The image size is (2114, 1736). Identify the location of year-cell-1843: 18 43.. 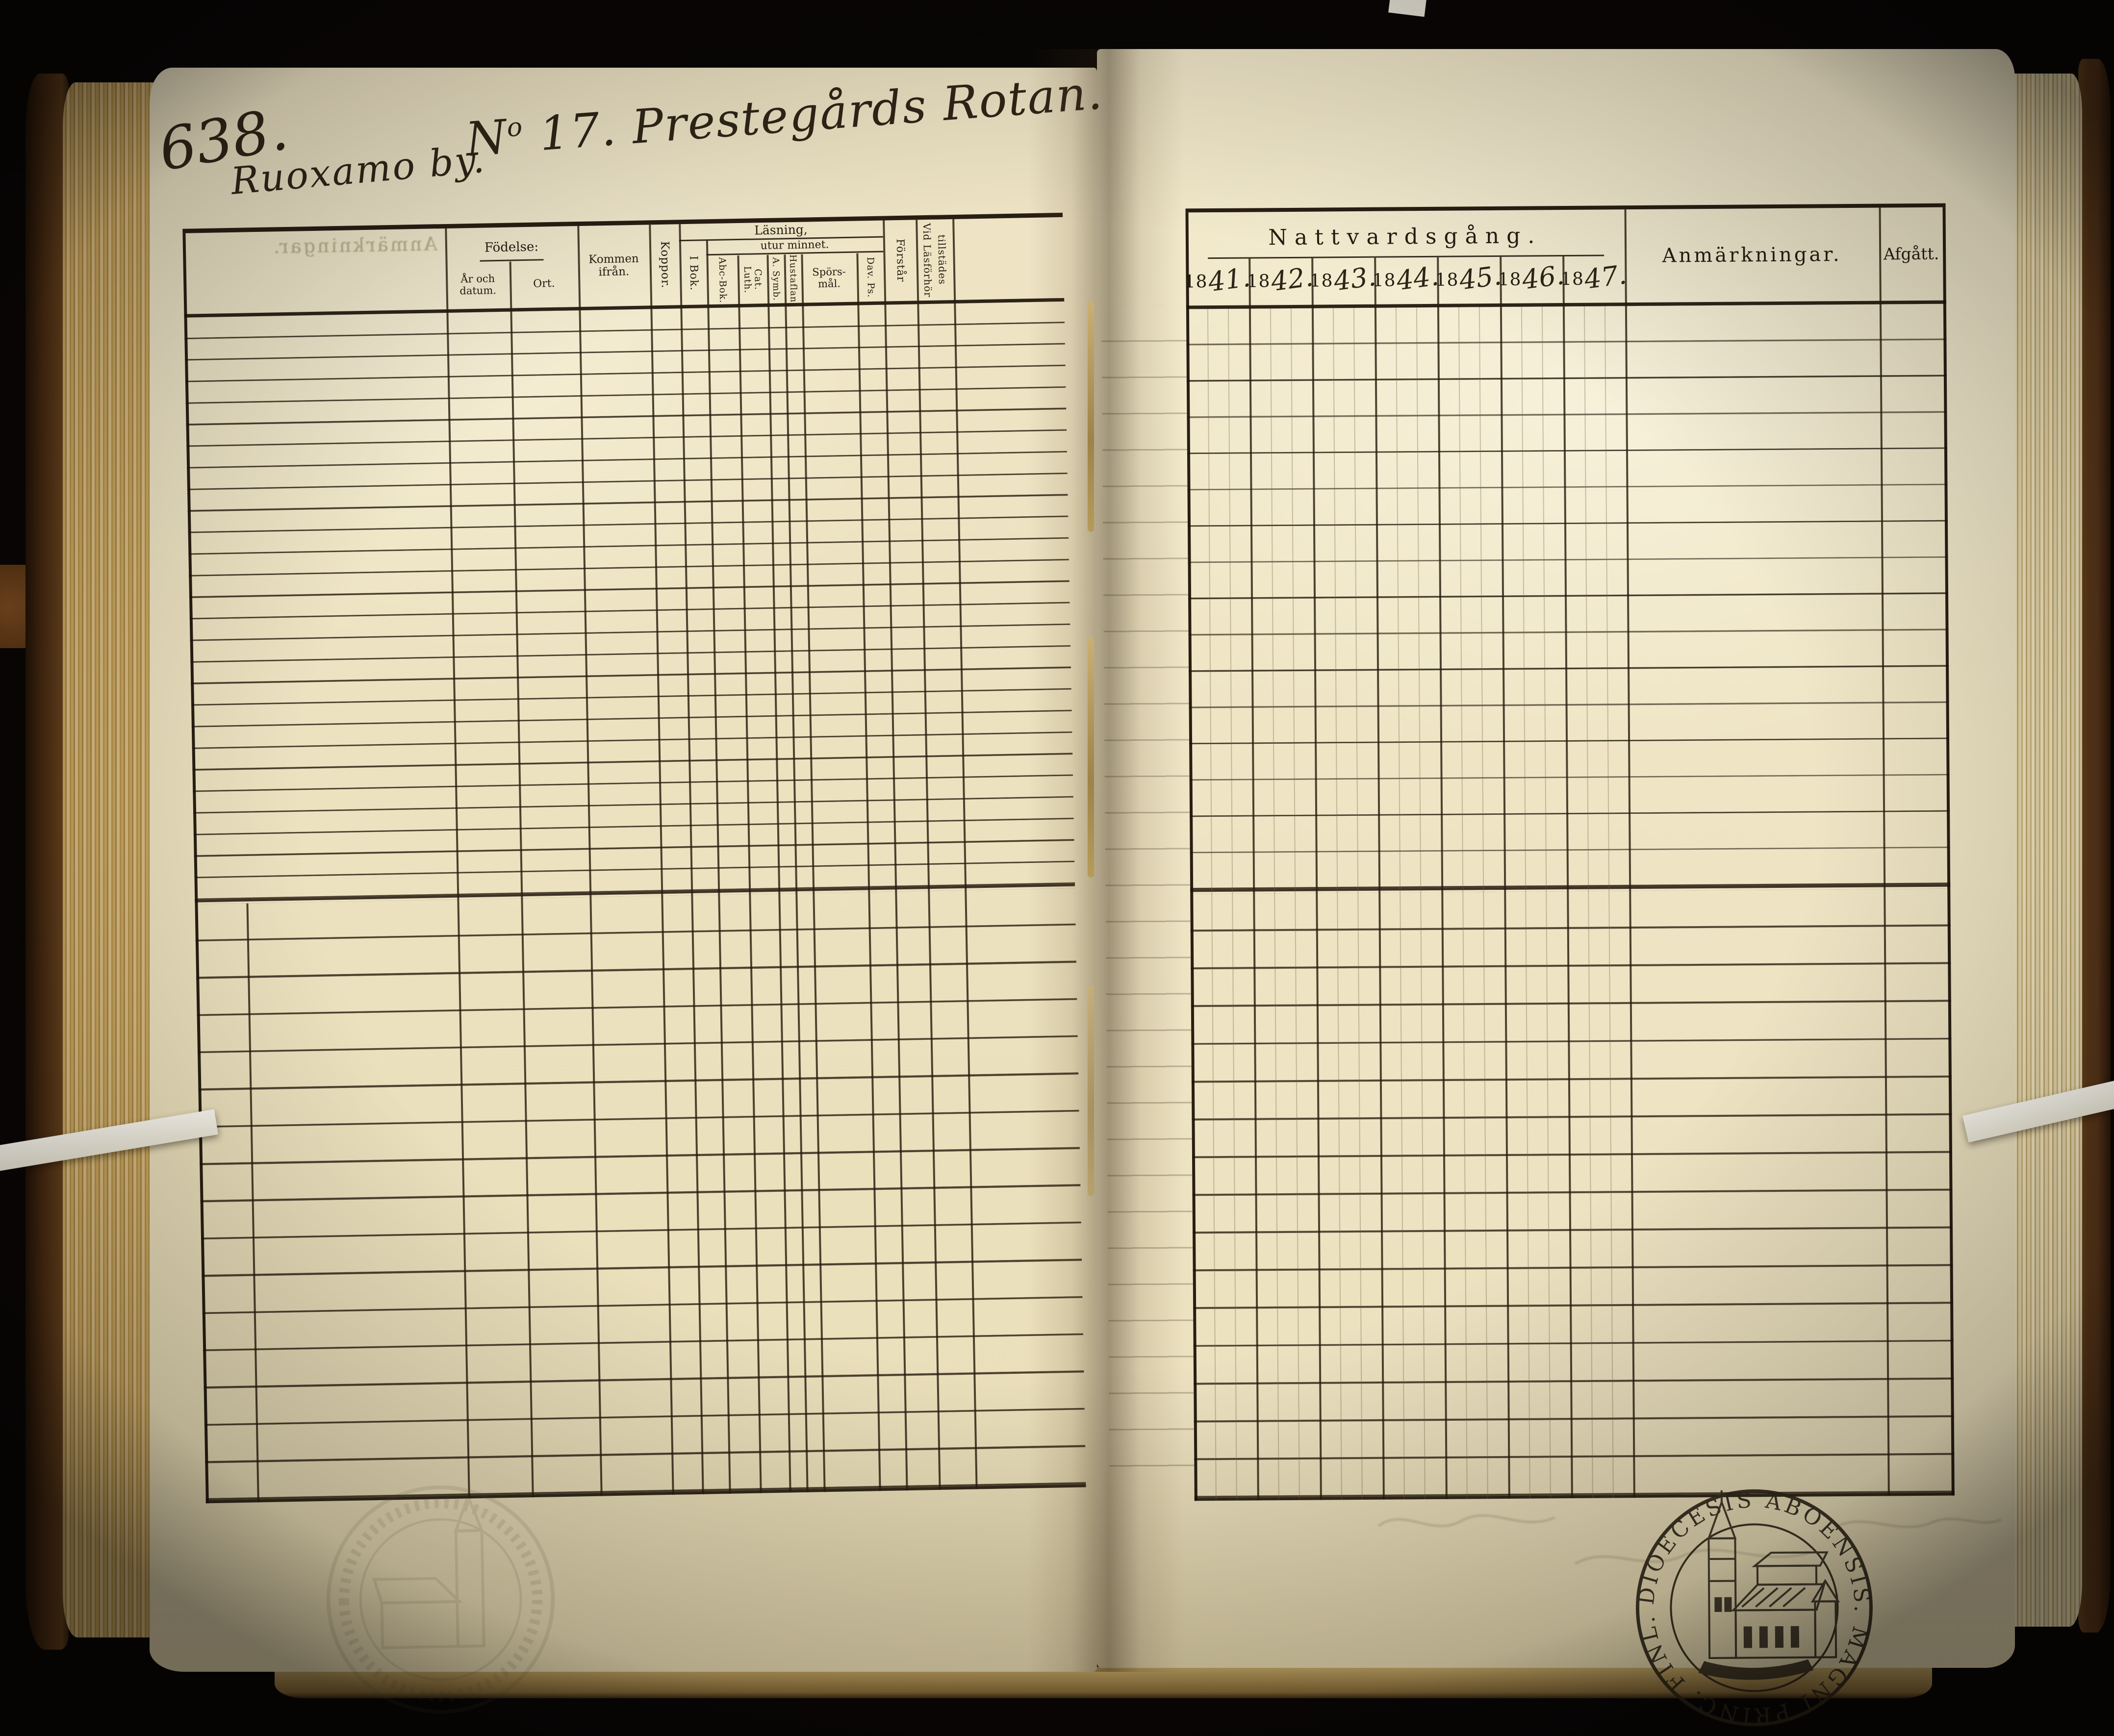
(1344, 282).